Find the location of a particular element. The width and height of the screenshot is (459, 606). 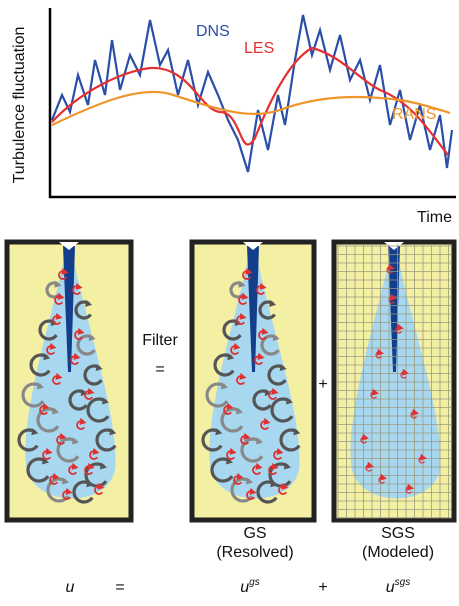

equals-sign: = is located at coordinates (159, 369).